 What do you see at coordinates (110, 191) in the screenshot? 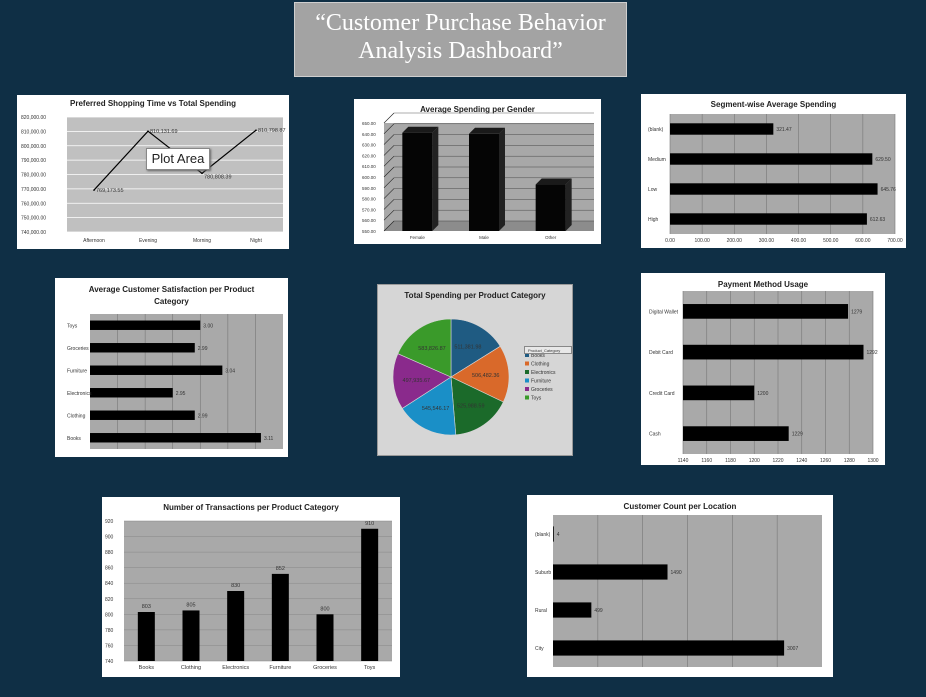
I see `data-label: 769,173.55` at bounding box center [110, 191].